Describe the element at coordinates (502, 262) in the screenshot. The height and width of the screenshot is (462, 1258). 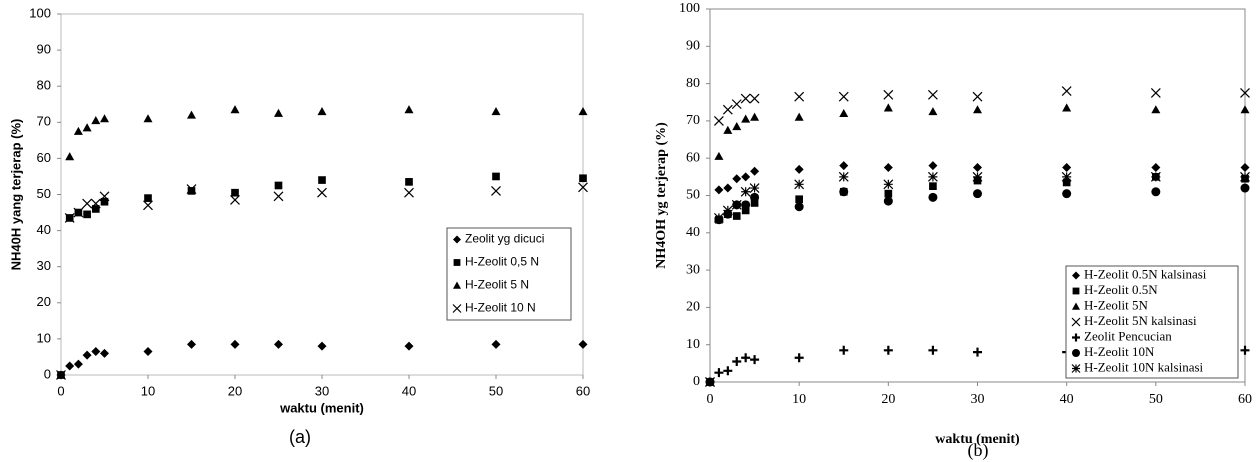
I see `legend-label: H-Zeolit 0,5 N` at that location.